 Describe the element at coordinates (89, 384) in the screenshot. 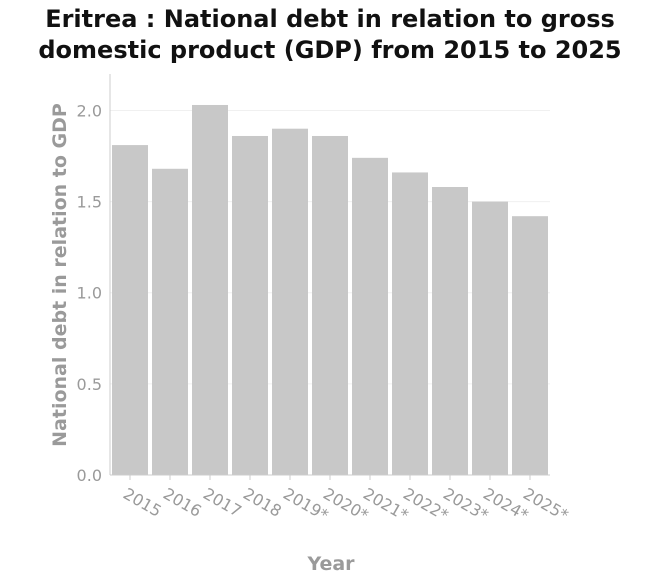

I see `y-tick-label: 0.5` at that location.